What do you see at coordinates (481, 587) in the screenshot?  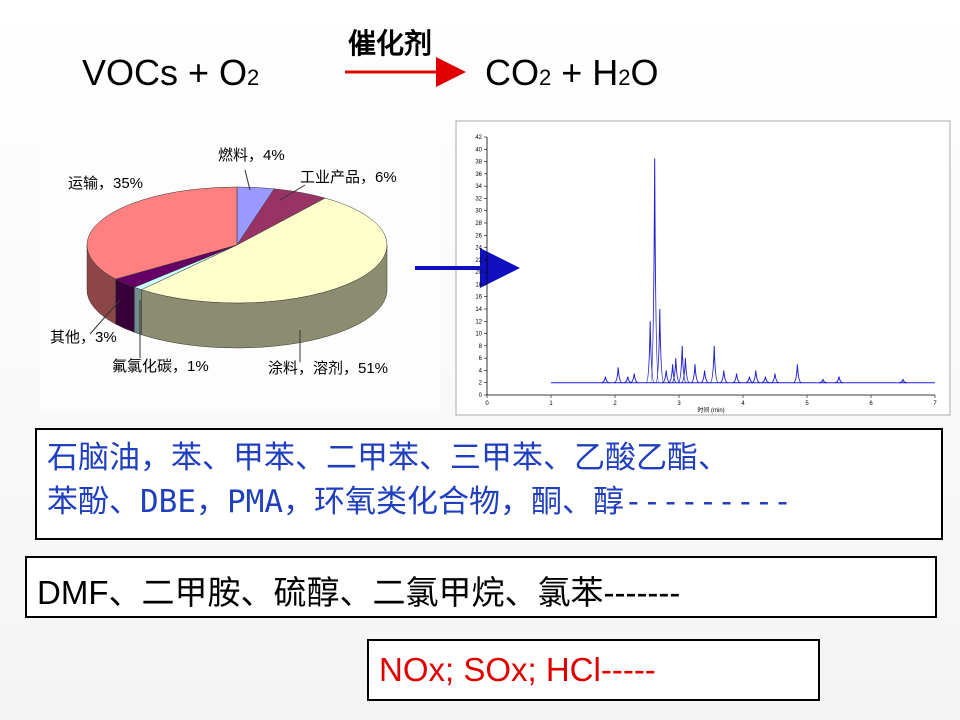 I see `other-box: DMF、二甲胺、硫醇、二氯甲烷、氯苯-------` at bounding box center [481, 587].